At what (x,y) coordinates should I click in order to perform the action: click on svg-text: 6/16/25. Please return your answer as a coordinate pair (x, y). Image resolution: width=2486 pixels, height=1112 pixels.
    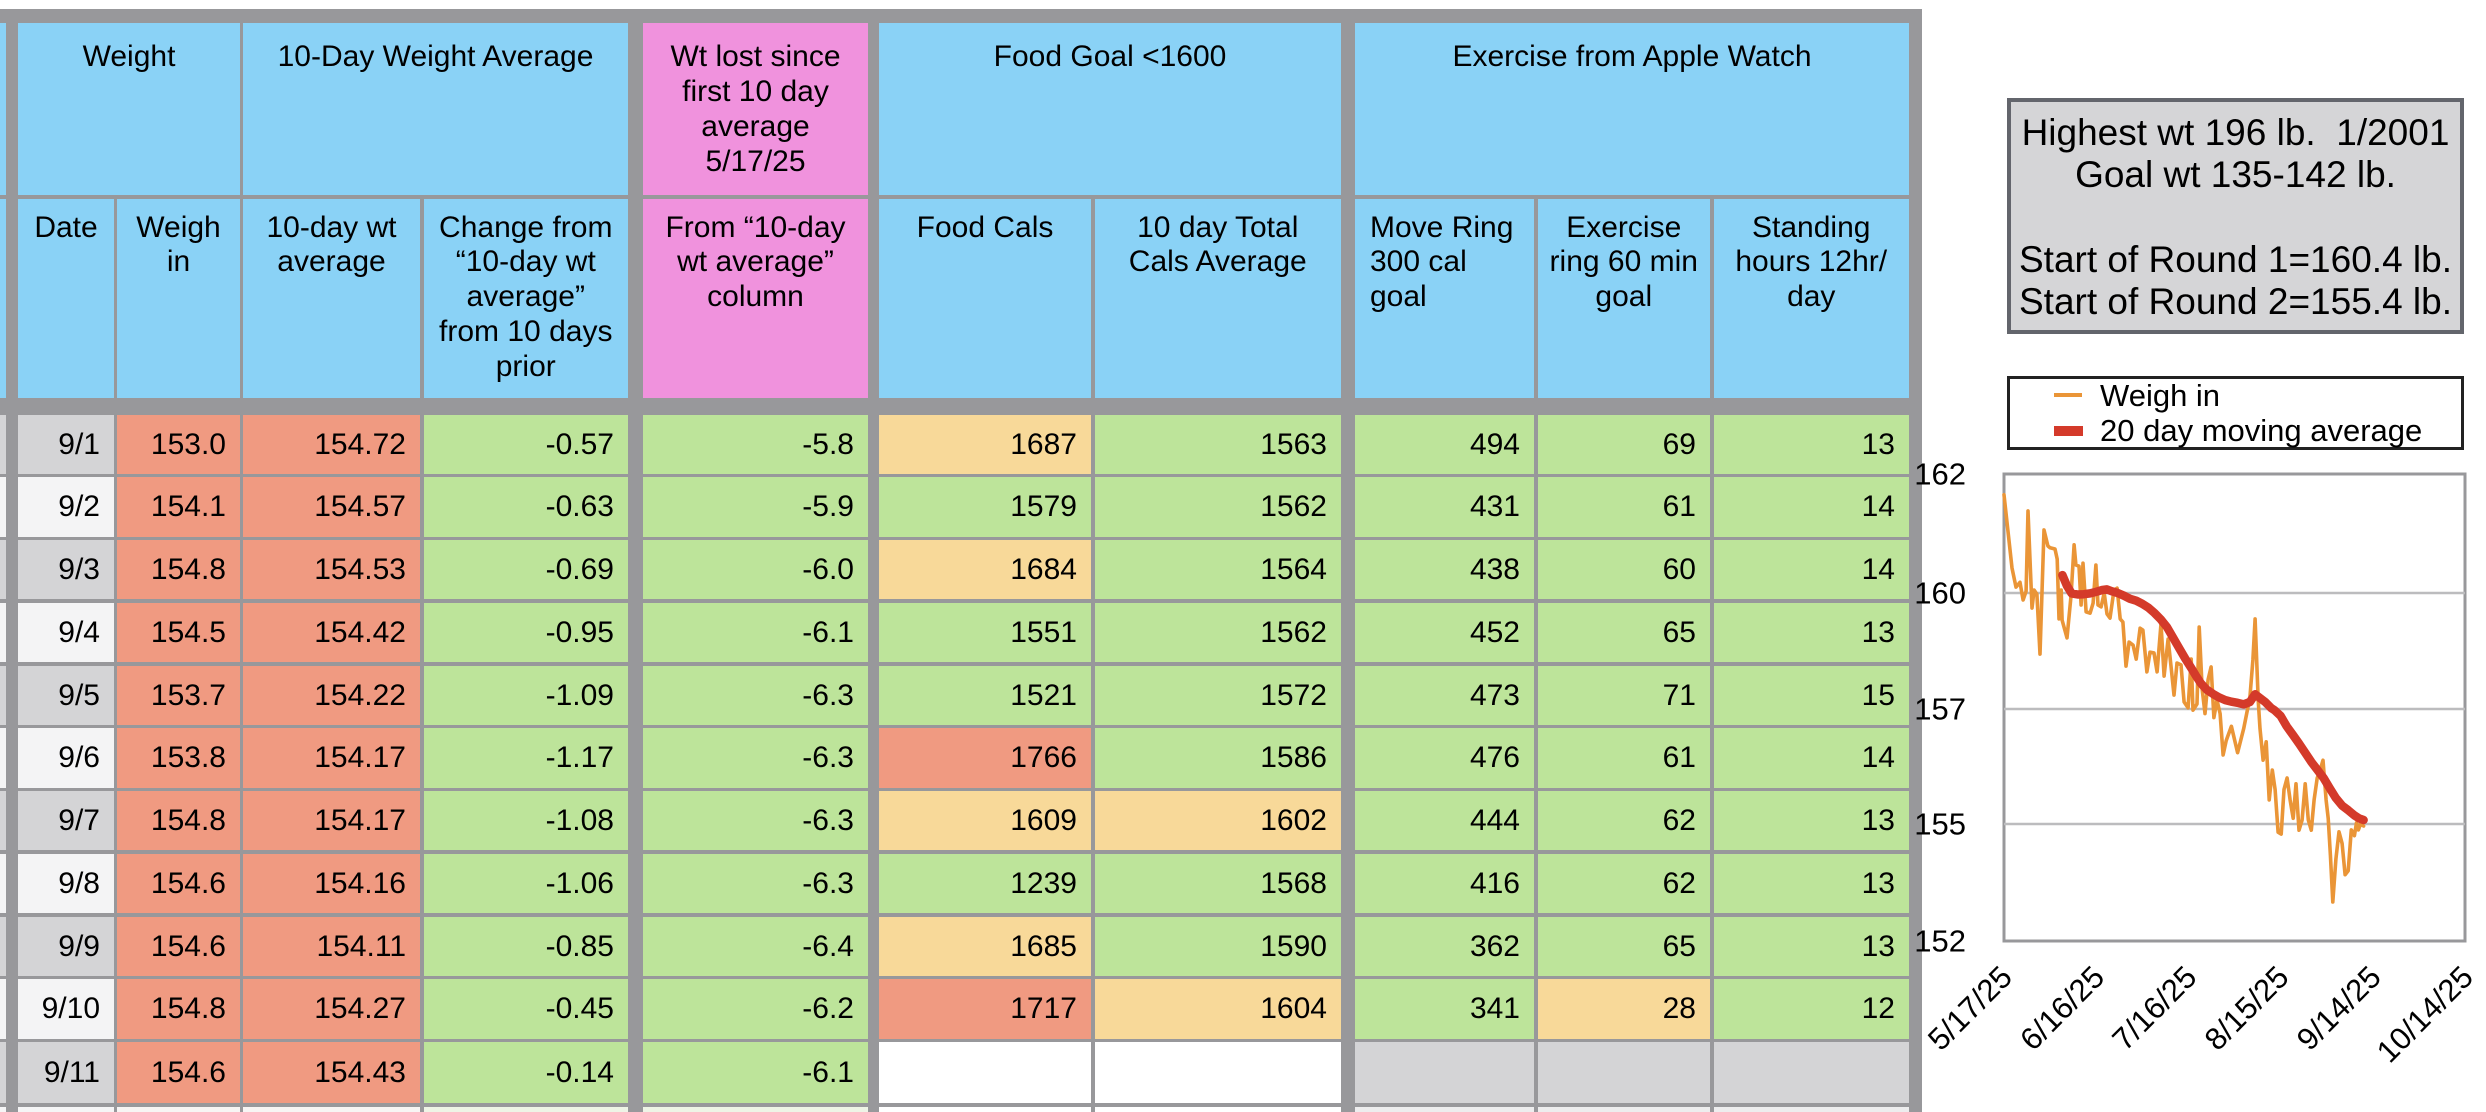
    Looking at the image, I should click on (2062, 1008).